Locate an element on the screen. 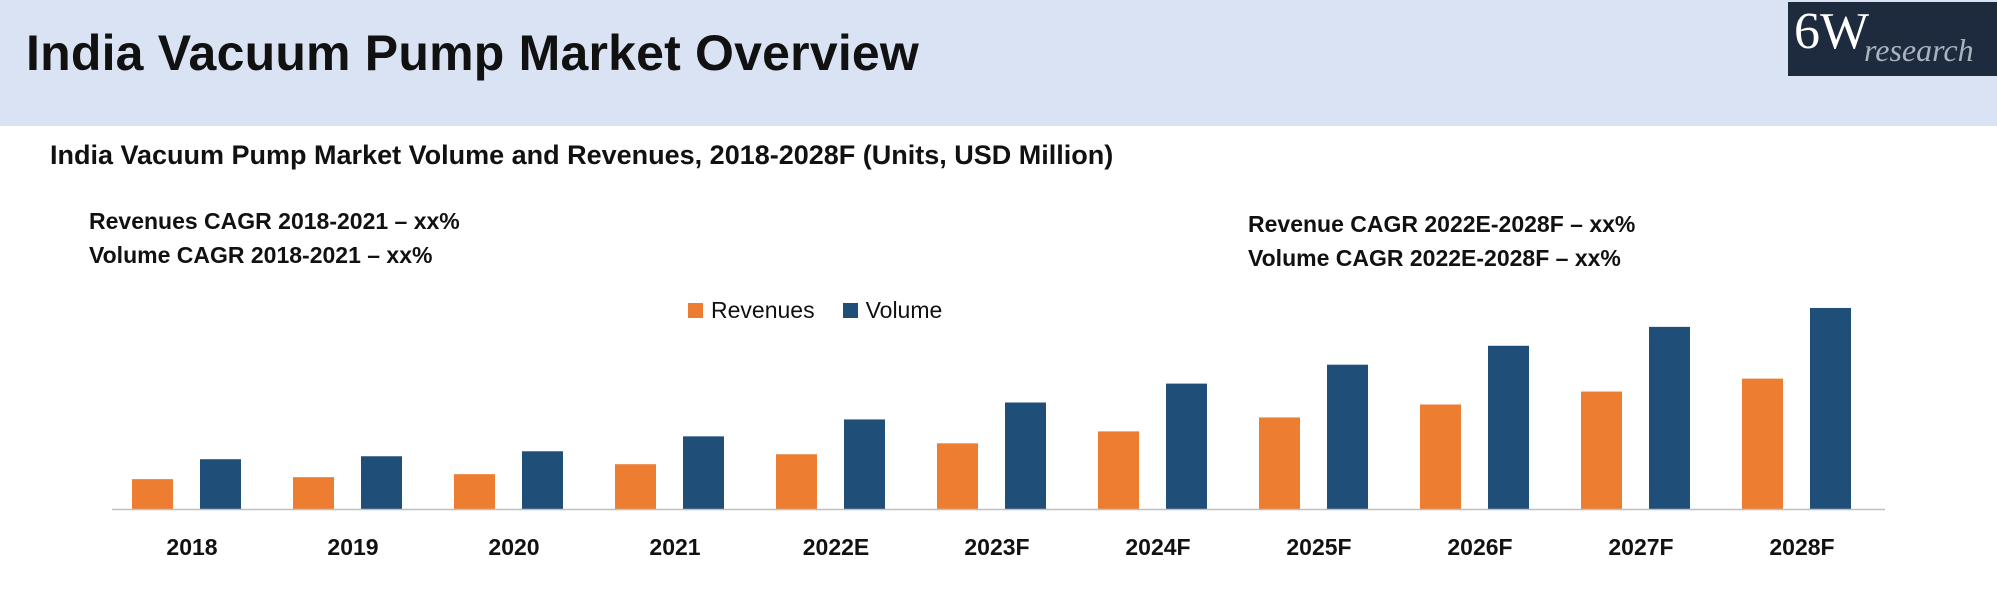 This screenshot has height=597, width=1997. bar-revenues-2022e is located at coordinates (796, 481).